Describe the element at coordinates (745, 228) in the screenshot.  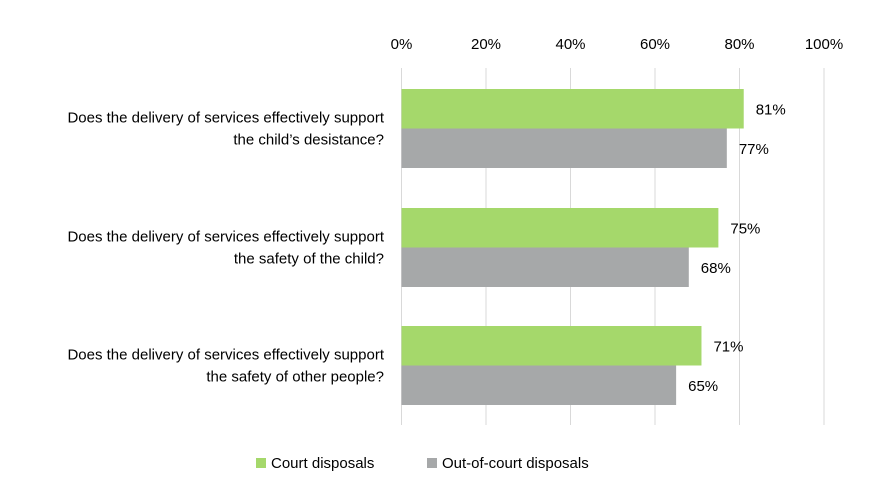
I see `data-label: 75%` at that location.